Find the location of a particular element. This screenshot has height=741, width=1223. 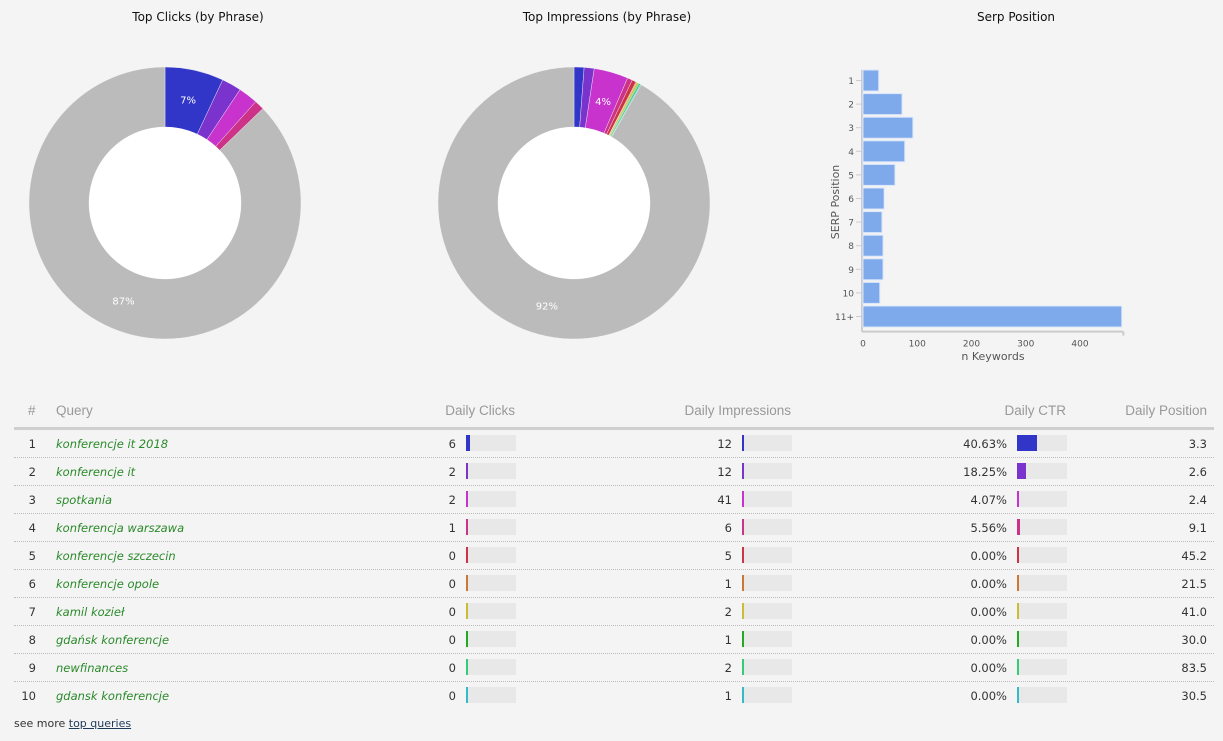

row-query: kamil kozieł is located at coordinates (90, 612).